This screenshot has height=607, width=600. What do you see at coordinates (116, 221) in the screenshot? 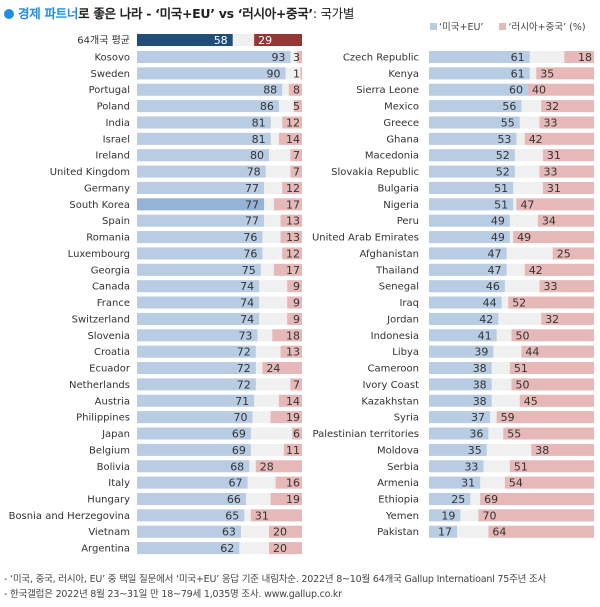
I see `country-label: Spain` at bounding box center [116, 221].